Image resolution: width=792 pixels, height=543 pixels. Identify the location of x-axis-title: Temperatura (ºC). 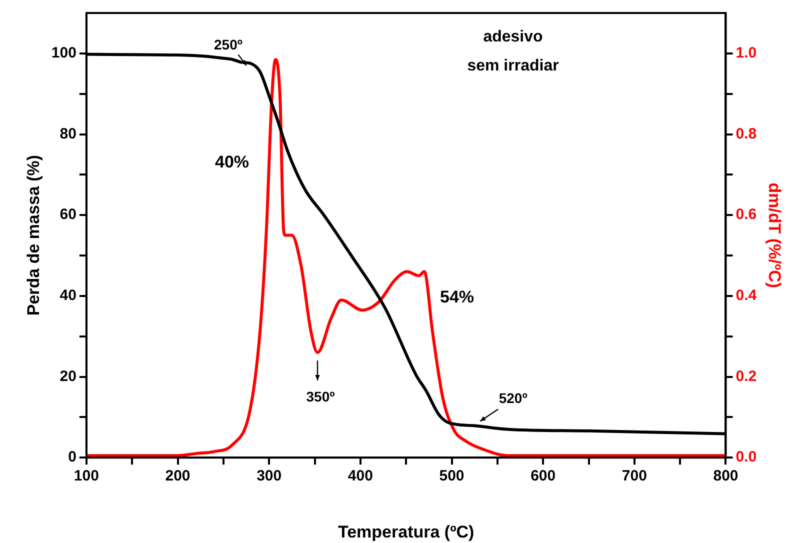
(406, 532).